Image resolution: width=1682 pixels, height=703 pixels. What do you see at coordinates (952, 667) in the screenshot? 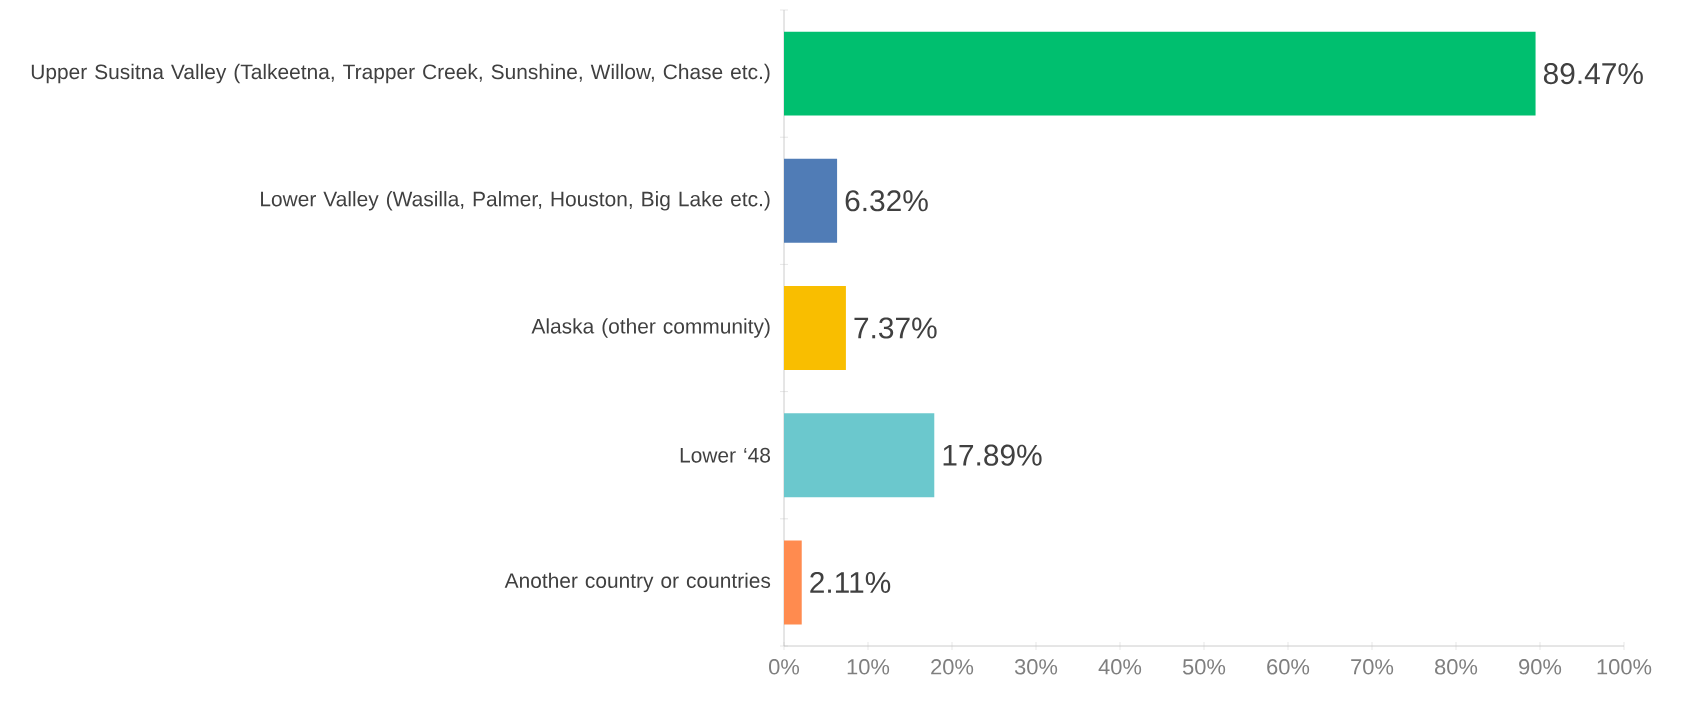
I see `x-tick-label: 20%` at bounding box center [952, 667].